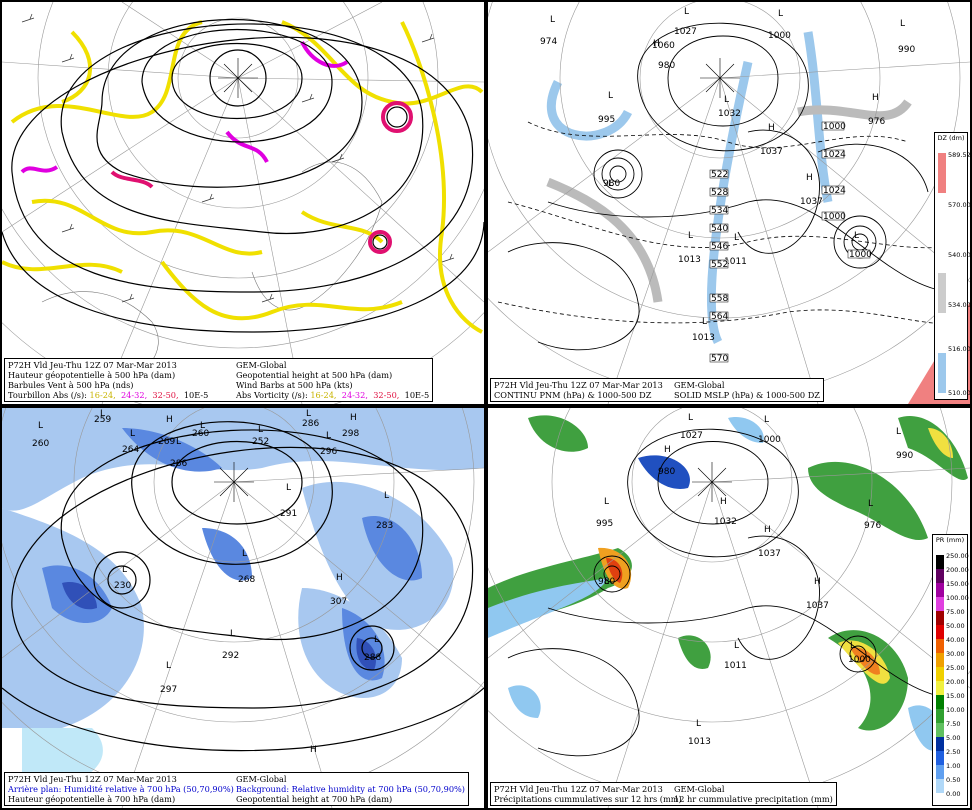  What do you see at coordinates (314, 799) in the screenshot?
I see `caption-right-line: Geopotential height at 700 hPa (dam)` at bounding box center [314, 799].